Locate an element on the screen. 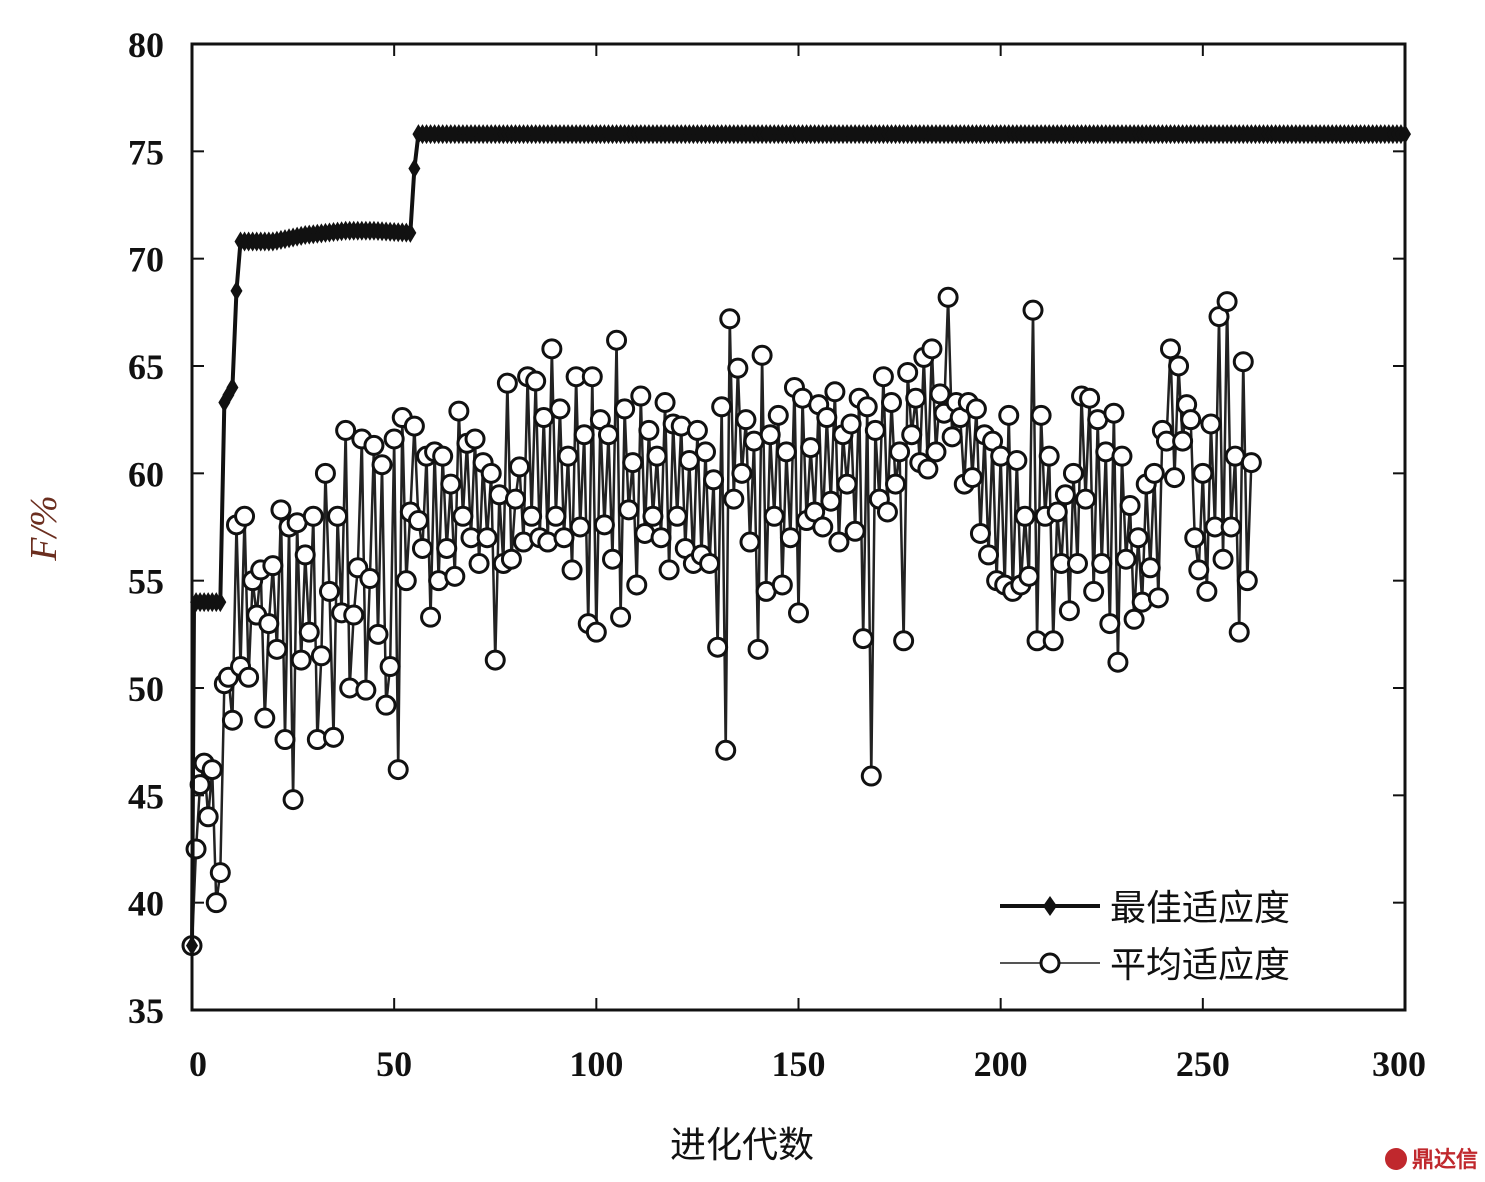 This screenshot has width=1485, height=1182. legend-label-avg: 平均适应度 is located at coordinates (1200, 965).